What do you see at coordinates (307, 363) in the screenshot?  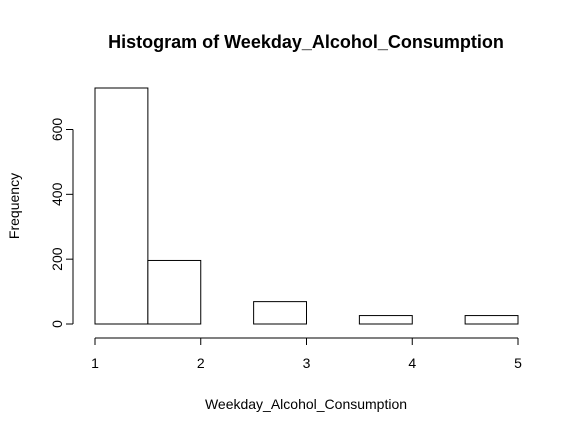 I see `x-tick-label: 3` at bounding box center [307, 363].